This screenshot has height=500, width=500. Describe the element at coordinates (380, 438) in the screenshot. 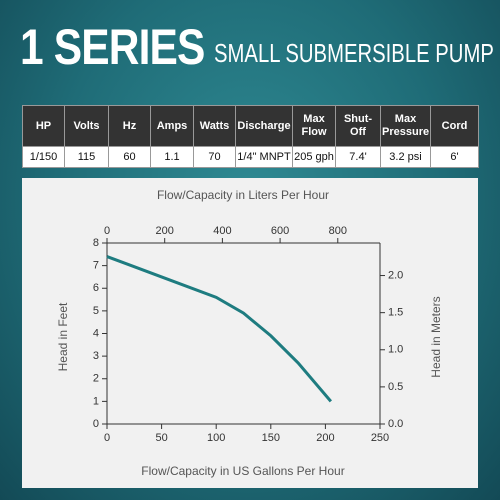

I see `x-tick-label: 250` at that location.